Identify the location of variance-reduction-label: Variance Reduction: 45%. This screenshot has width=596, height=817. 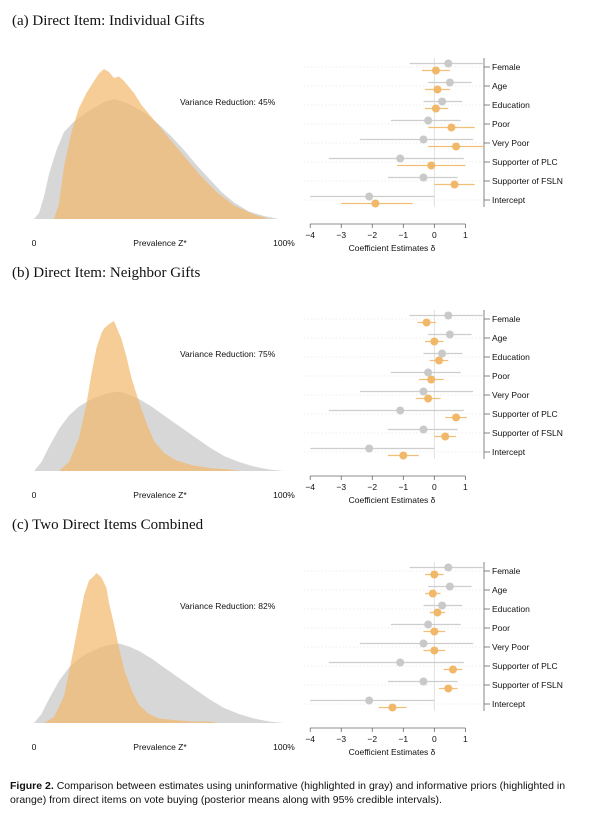
(228, 102).